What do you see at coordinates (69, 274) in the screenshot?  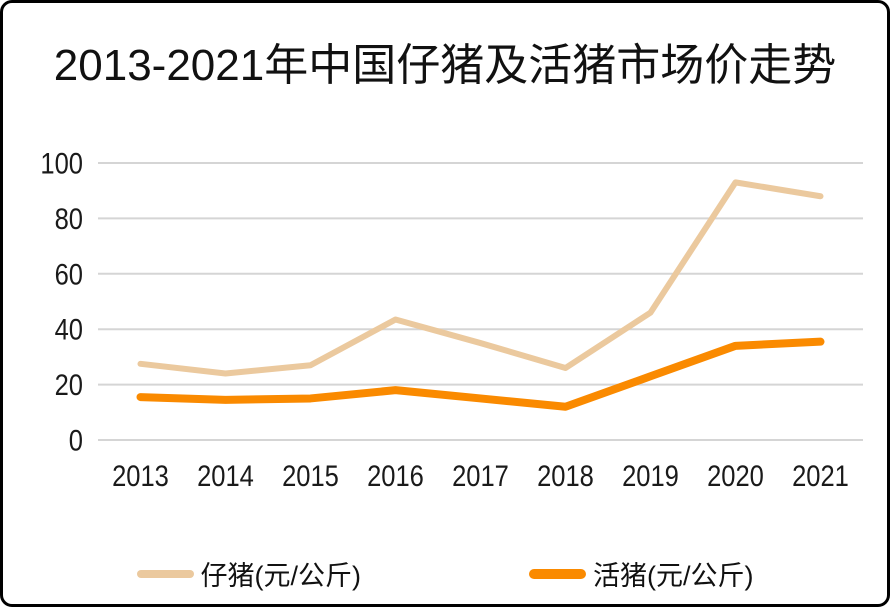 I see `y-axis-tick-label: 60` at bounding box center [69, 274].